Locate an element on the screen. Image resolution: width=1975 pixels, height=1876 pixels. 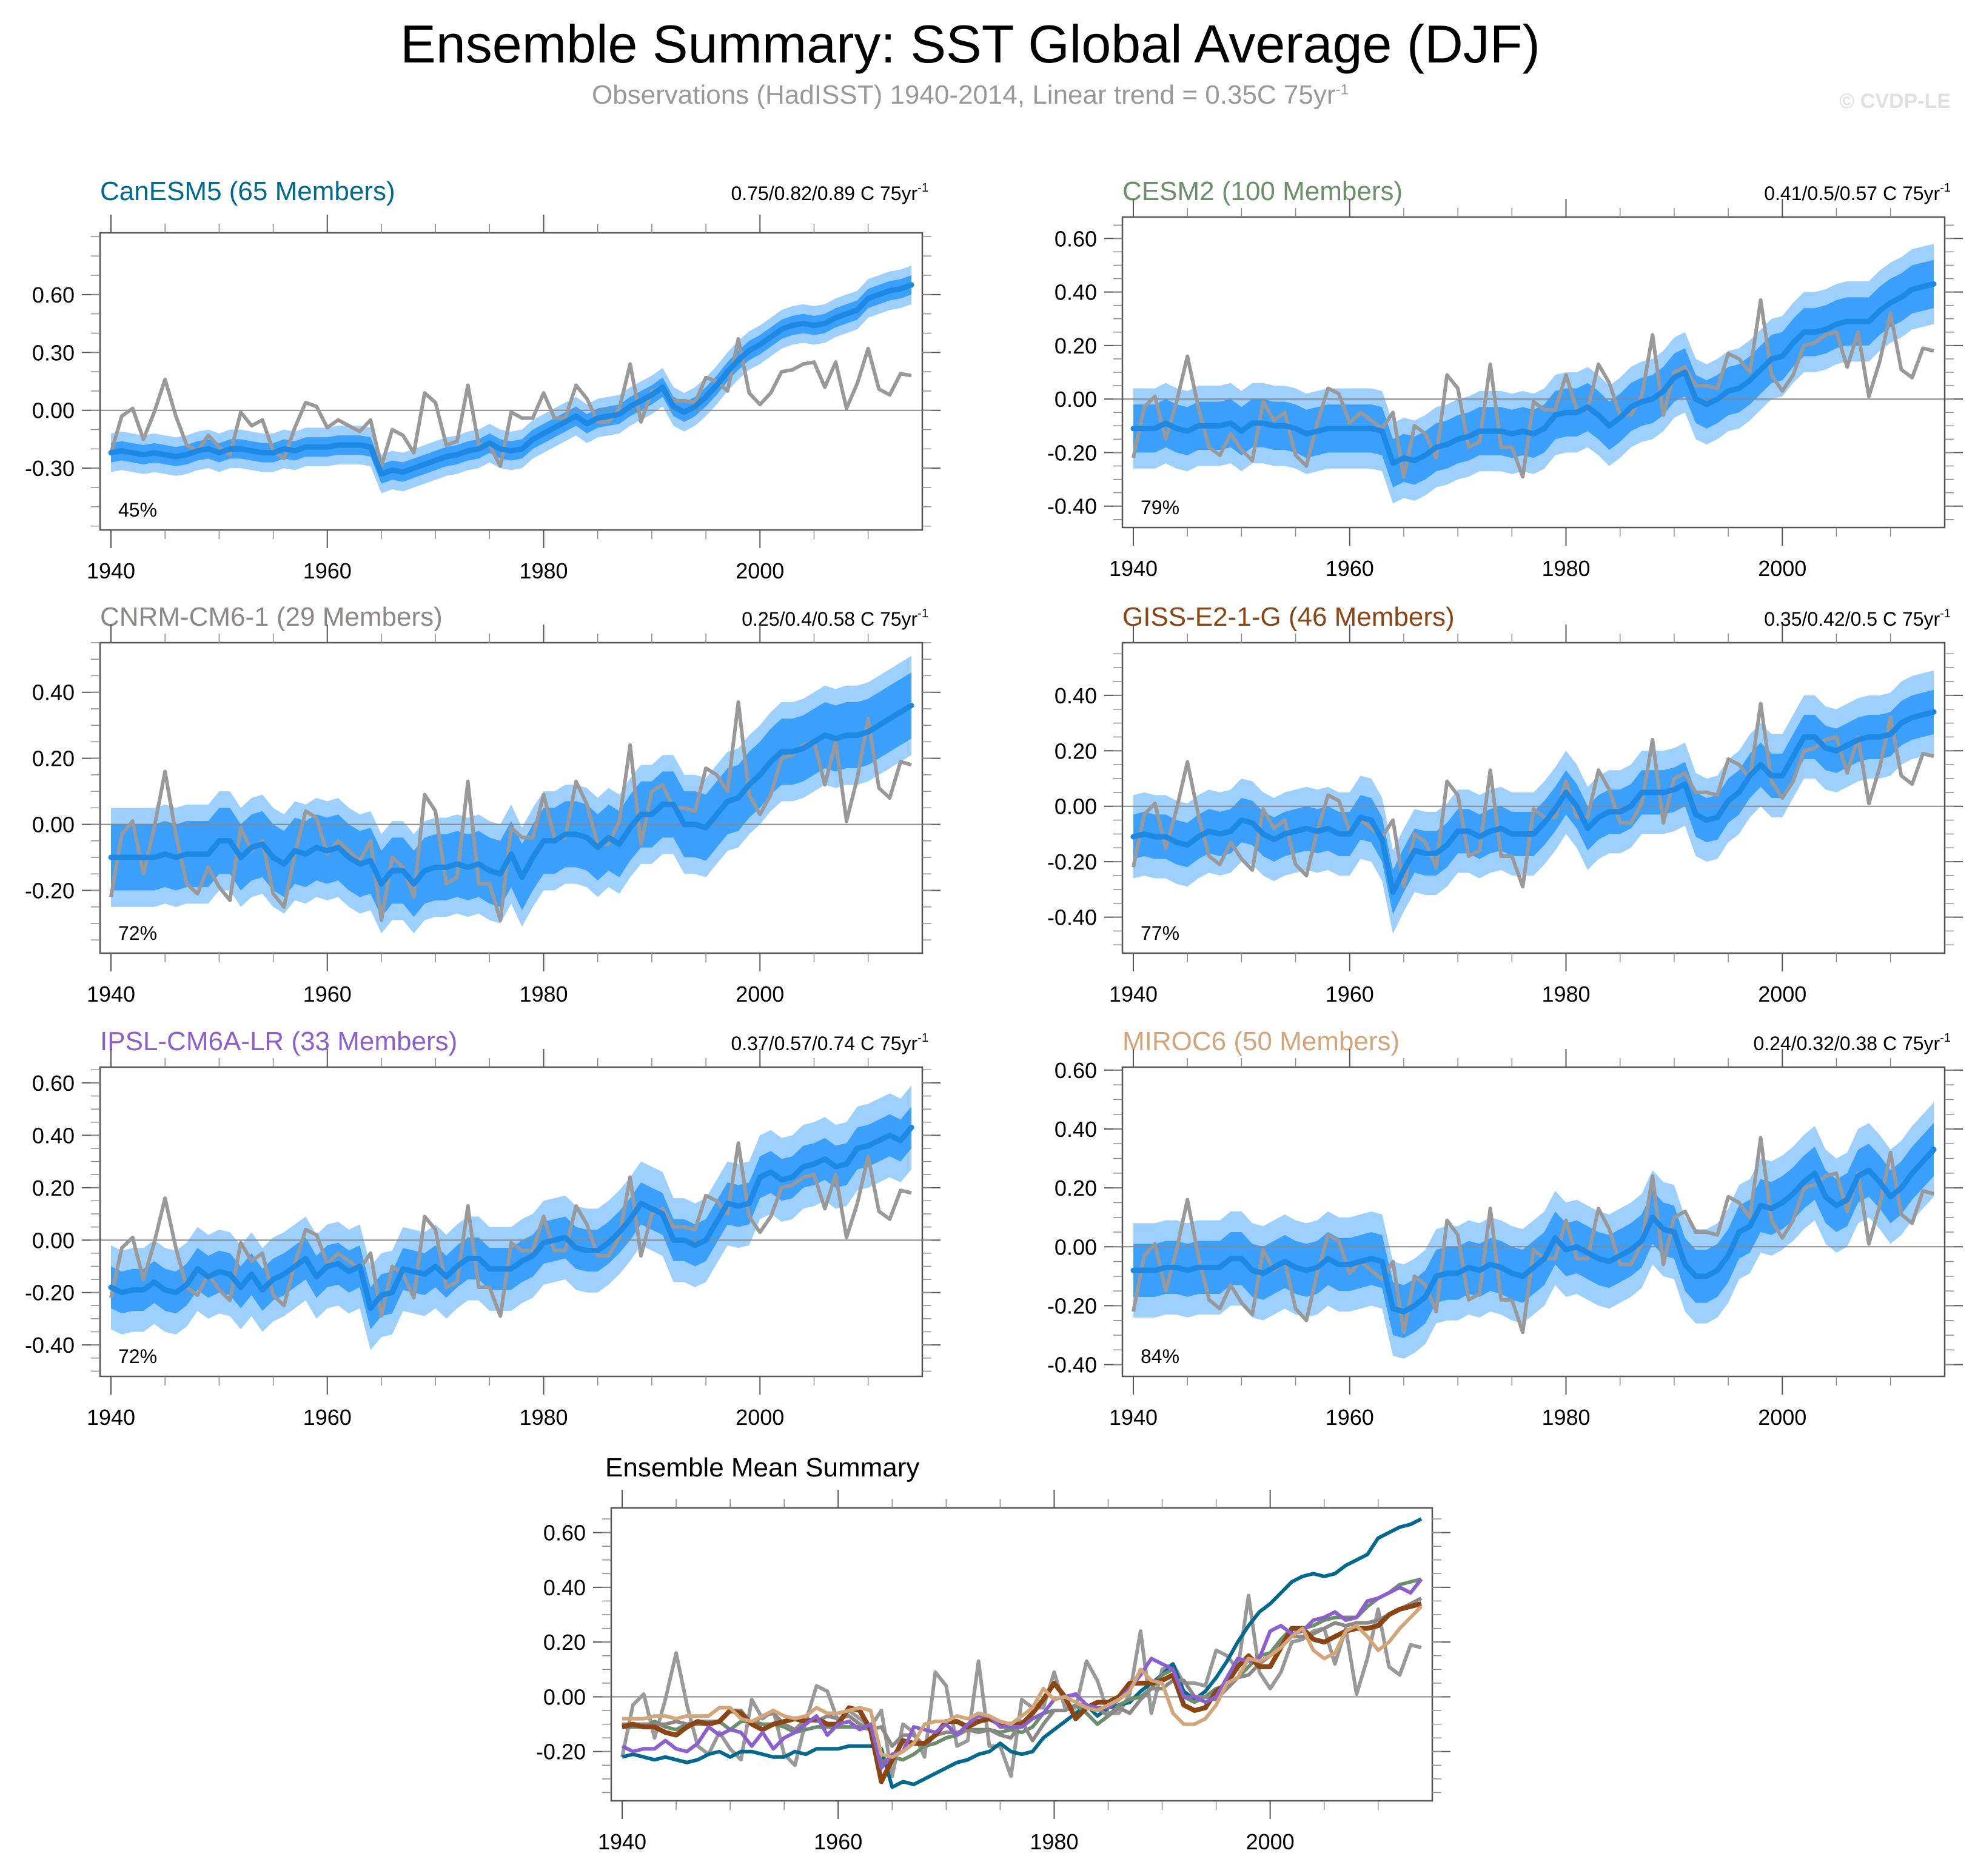
cvdp-watermark: © CVDP-LE is located at coordinates (1895, 101).